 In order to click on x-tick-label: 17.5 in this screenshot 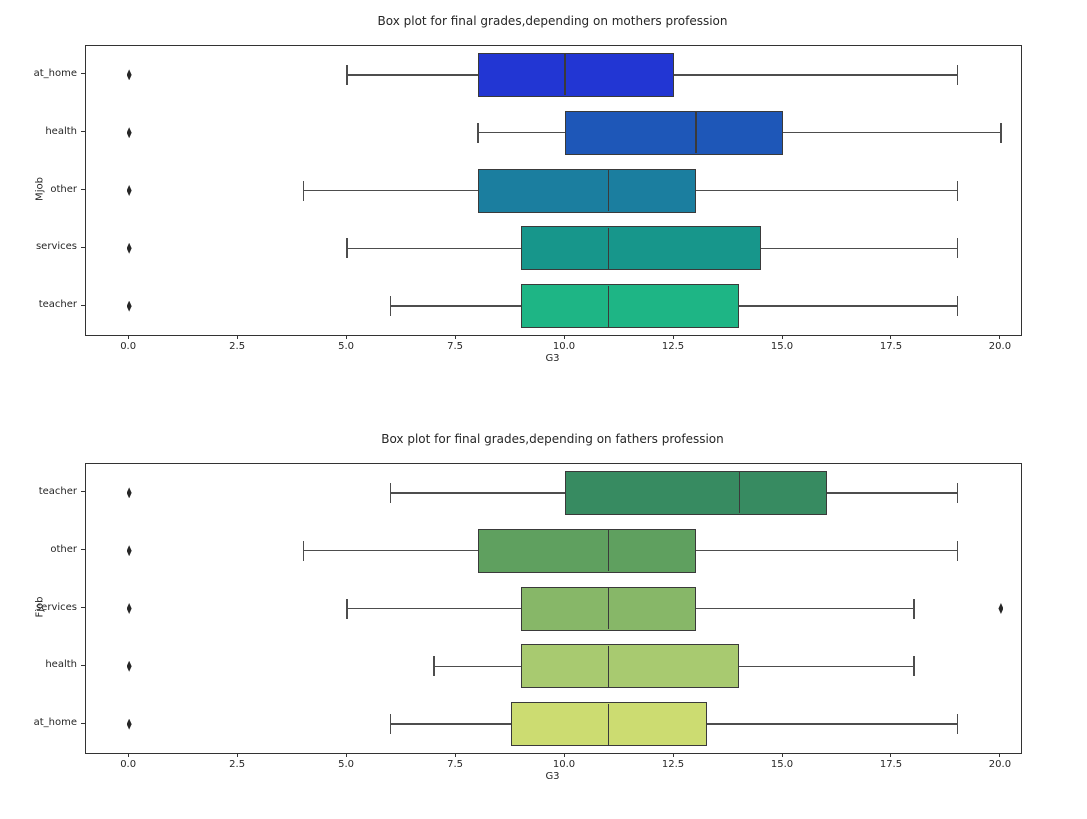, I will do `click(891, 764)`.